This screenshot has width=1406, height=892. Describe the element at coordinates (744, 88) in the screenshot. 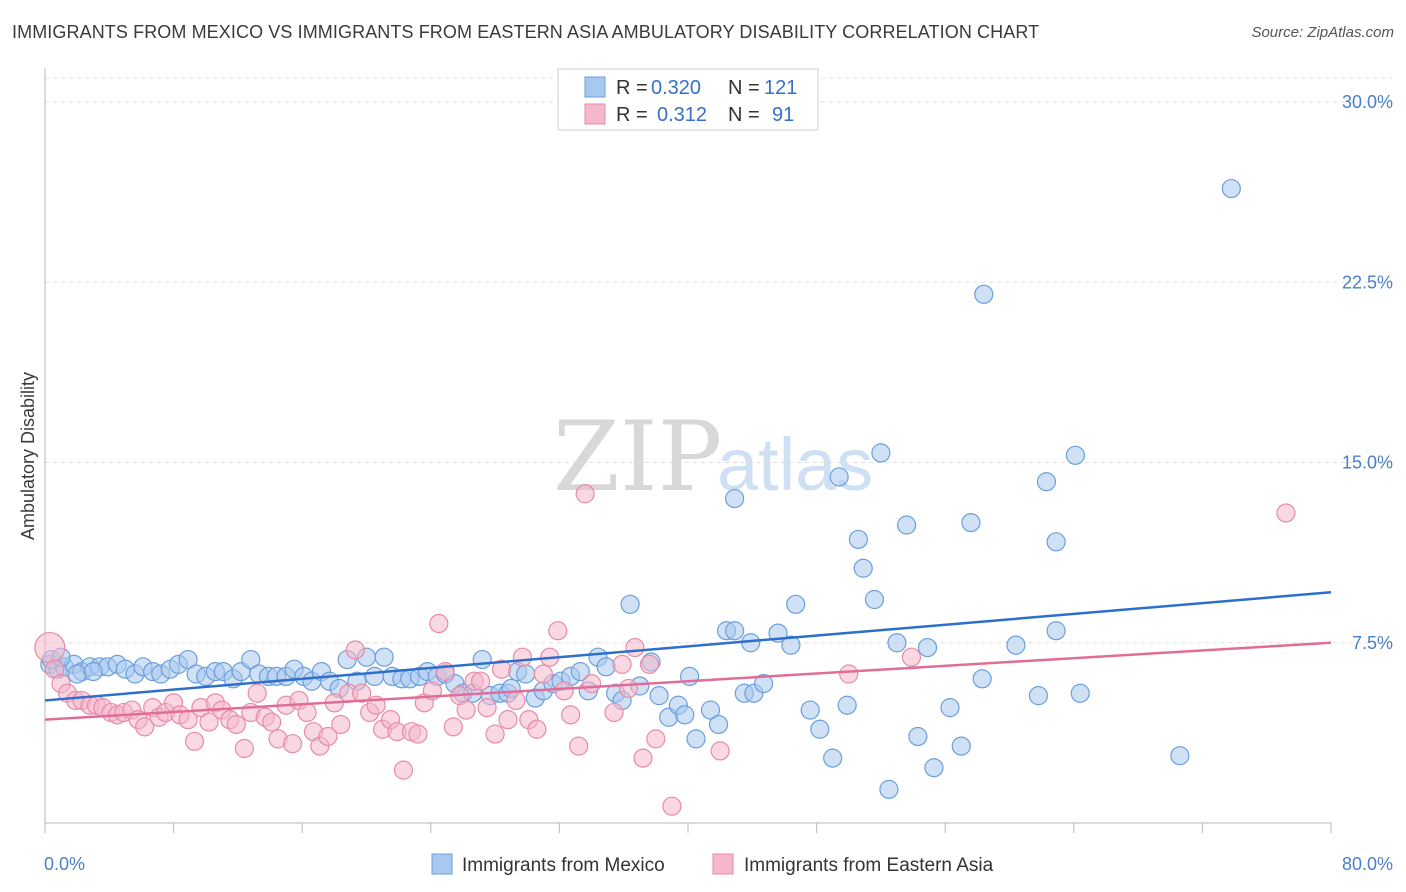

I see `legend-n-label-mexico: N =` at that location.